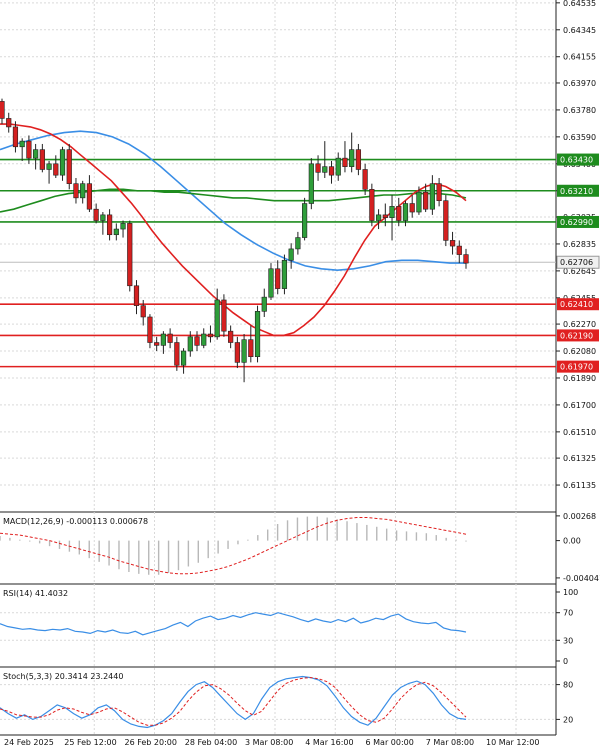  I want to click on price-tick-label: 0.64155, so click(579, 57).